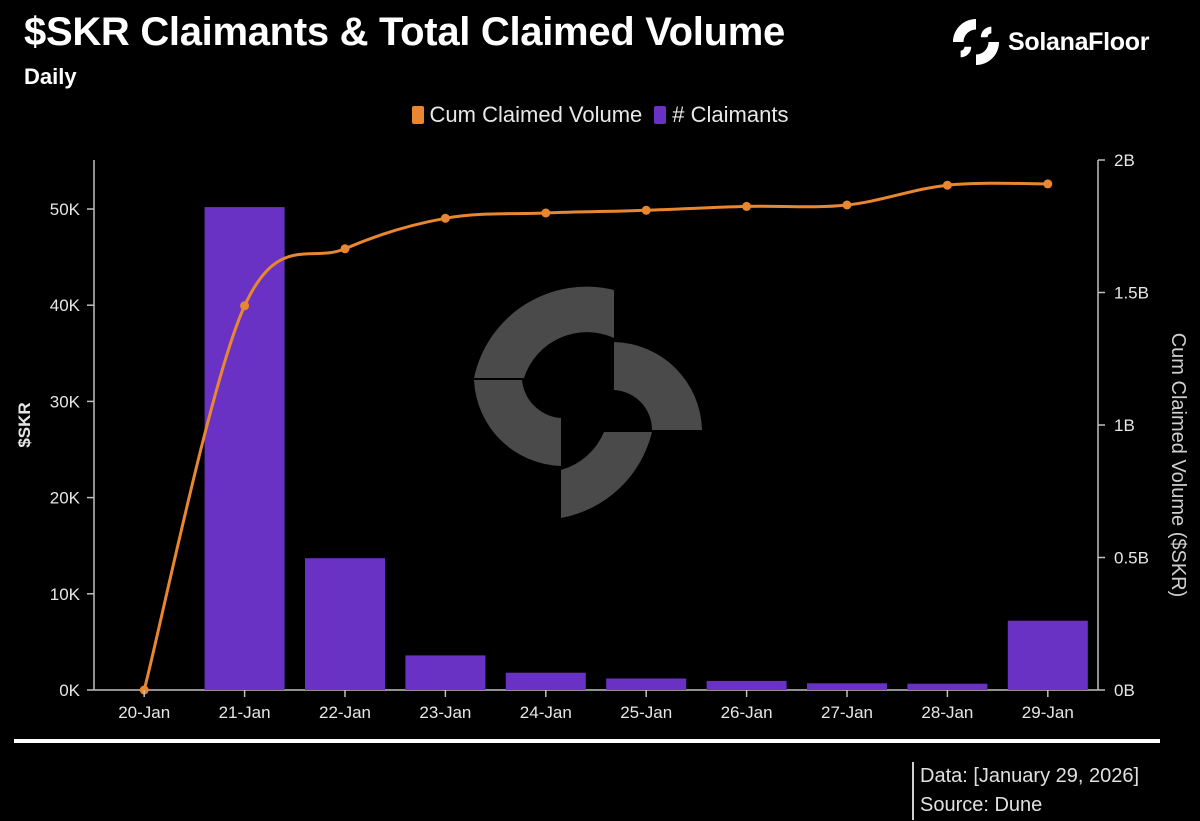 The height and width of the screenshot is (821, 1200). What do you see at coordinates (847, 686) in the screenshot?
I see `bar-27-Jan` at bounding box center [847, 686].